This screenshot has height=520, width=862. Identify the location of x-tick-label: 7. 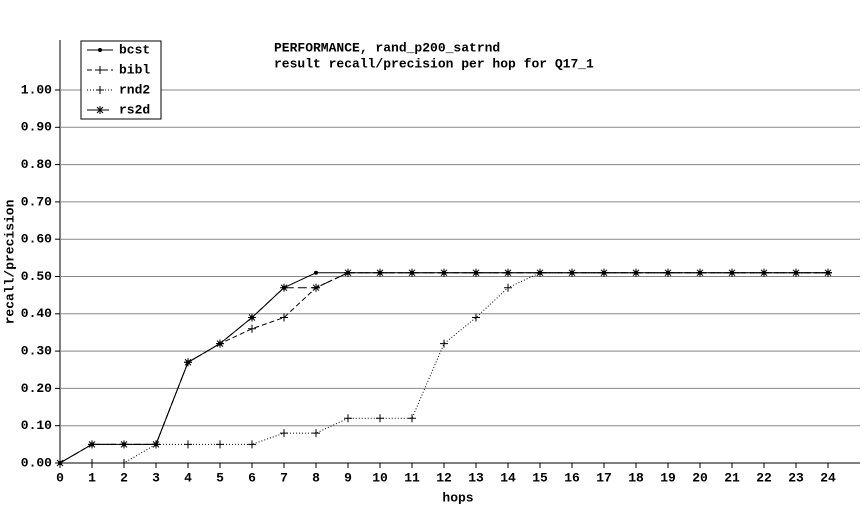
(284, 477).